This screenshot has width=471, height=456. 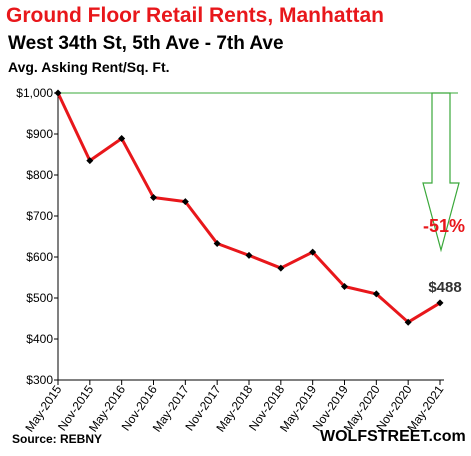 I want to click on change-arrow-shape, so click(x=441, y=172).